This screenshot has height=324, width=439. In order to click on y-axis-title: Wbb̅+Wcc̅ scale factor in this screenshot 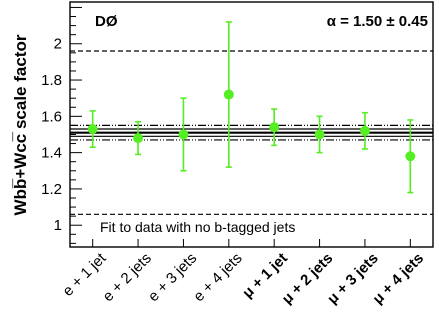, I will do `click(20, 124)`.